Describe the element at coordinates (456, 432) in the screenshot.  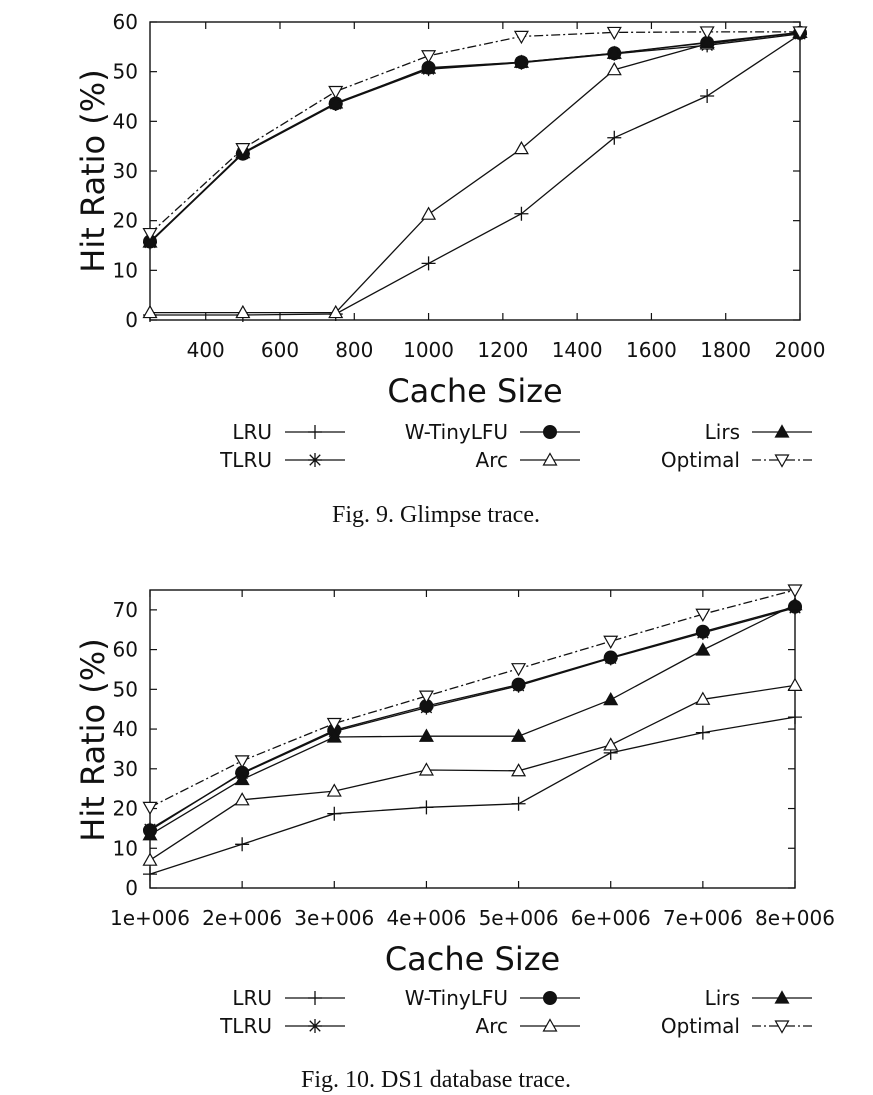
I see `legend-label: W-TinyLFU` at that location.